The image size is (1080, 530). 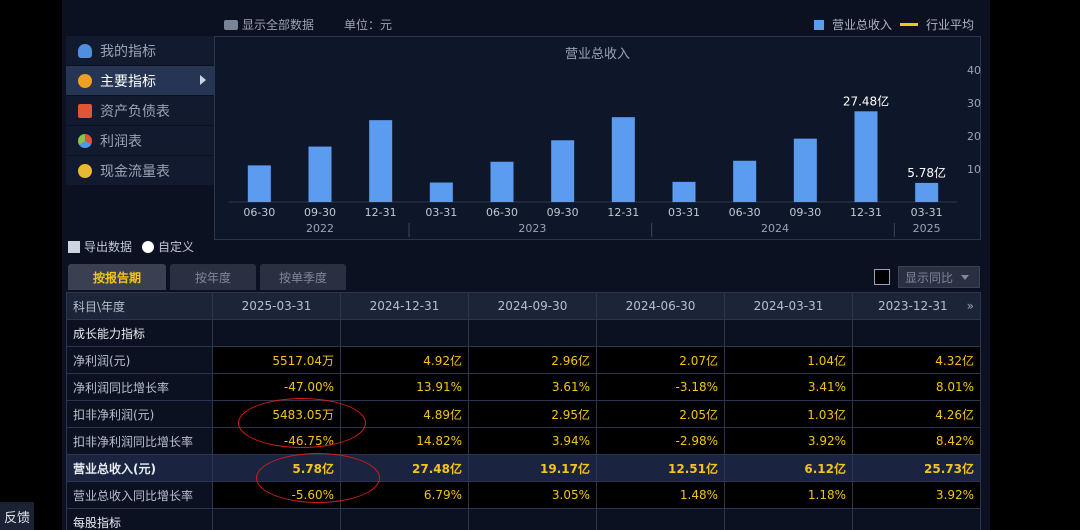 I want to click on column-header-date: 2024-09-30, so click(x=532, y=306).